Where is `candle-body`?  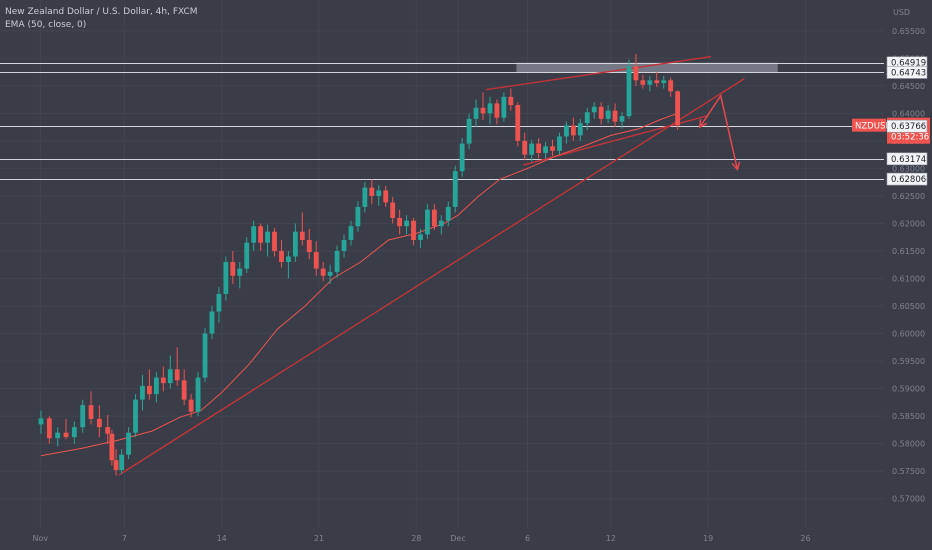
candle-body is located at coordinates (650, 82).